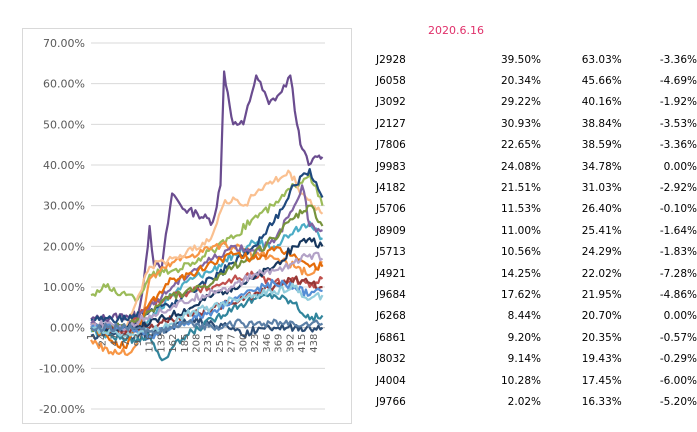 The height and width of the screenshot is (432, 697). Describe the element at coordinates (521, 59) in the screenshot. I see `table-cell: 39.50%` at that location.